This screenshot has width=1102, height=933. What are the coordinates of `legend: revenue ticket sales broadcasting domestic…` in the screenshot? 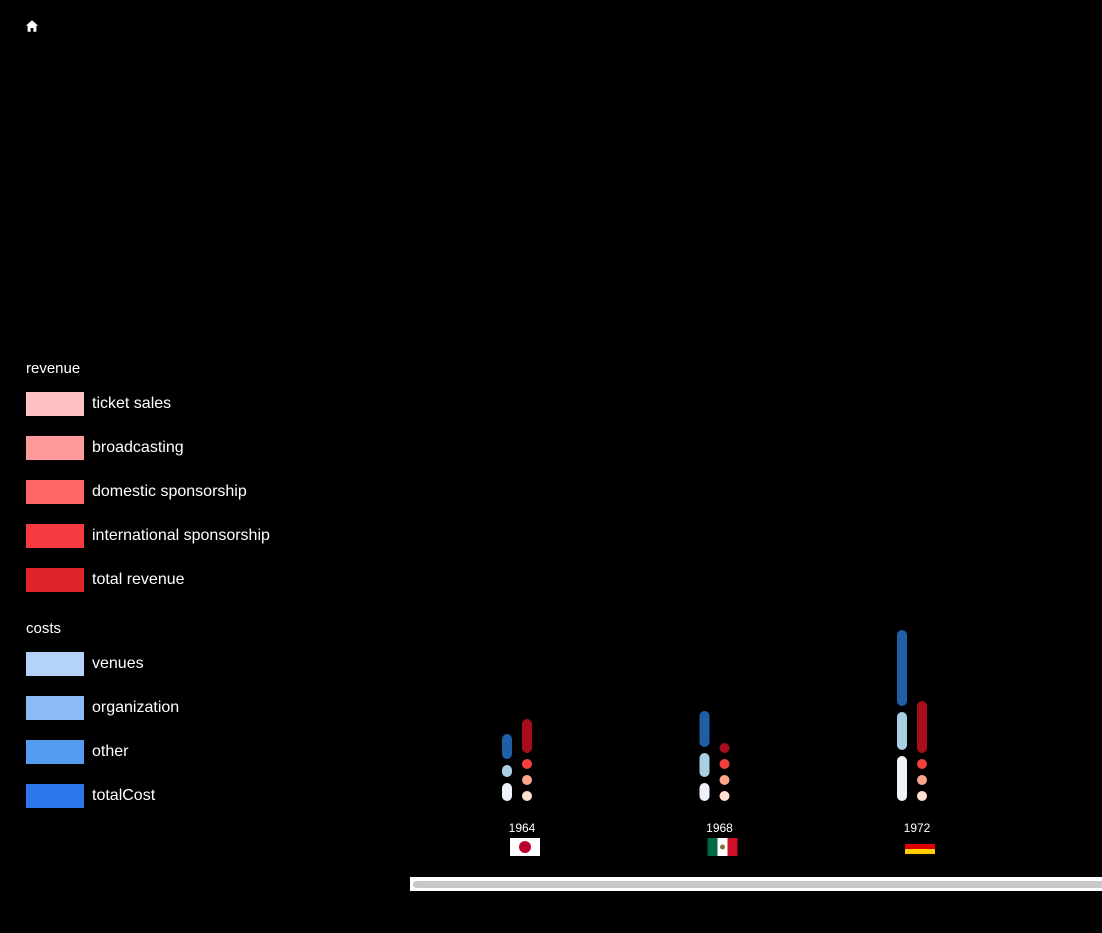 It's located at (176, 594).